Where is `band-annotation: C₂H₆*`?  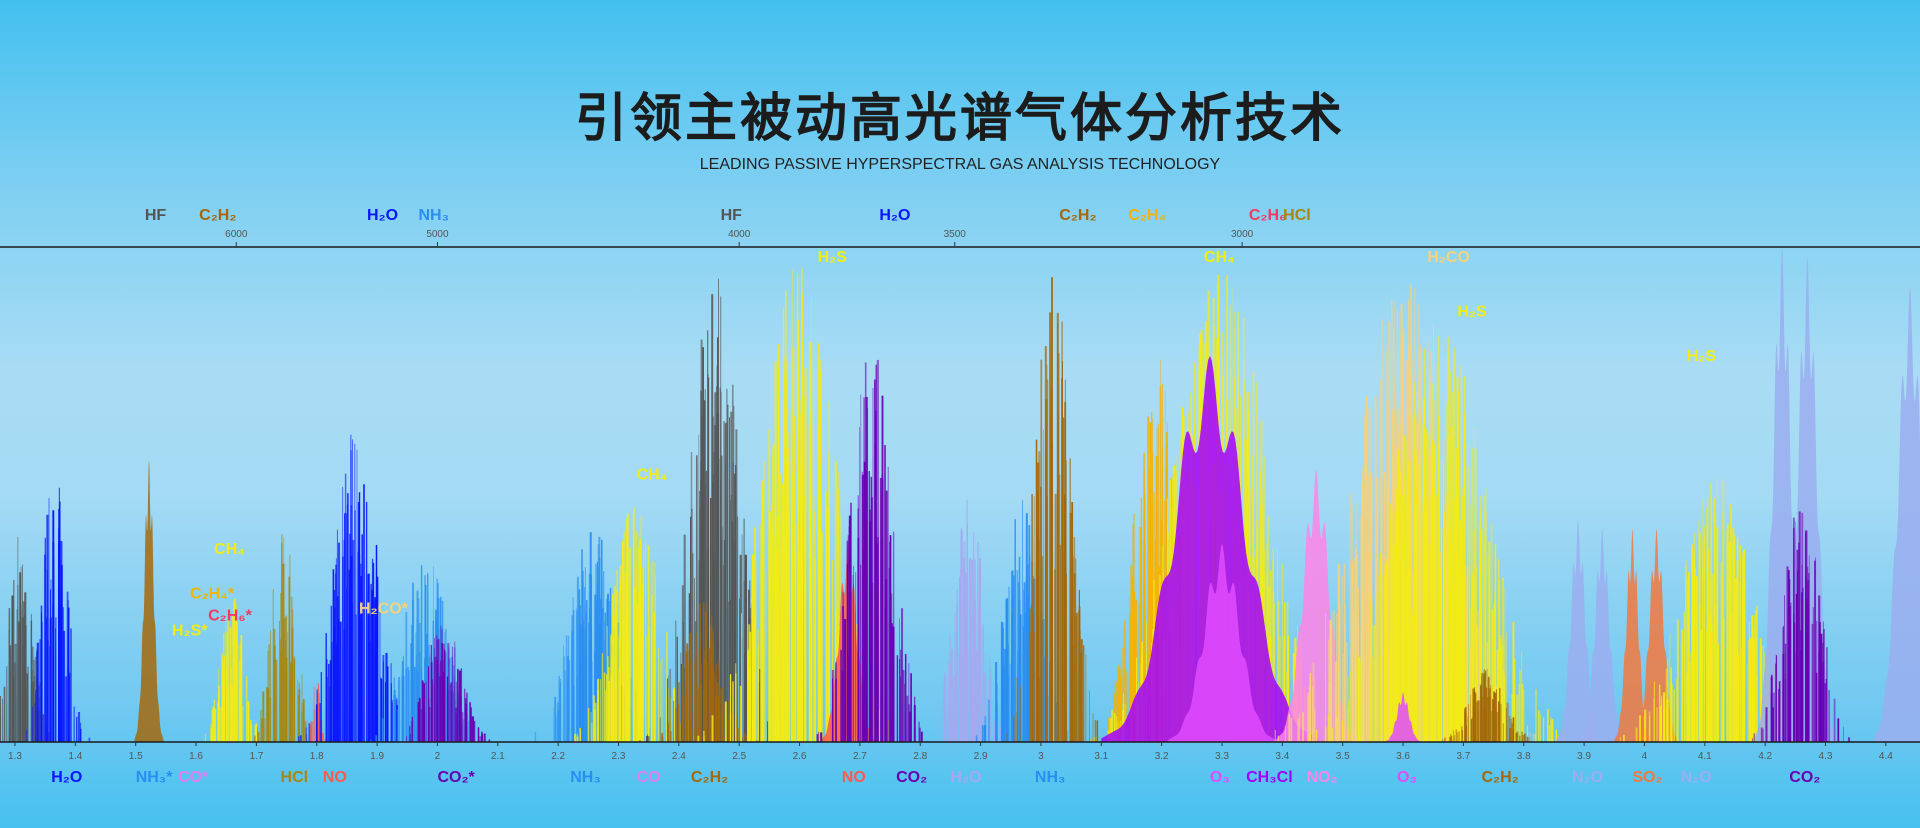 band-annotation: C₂H₆* is located at coordinates (230, 616).